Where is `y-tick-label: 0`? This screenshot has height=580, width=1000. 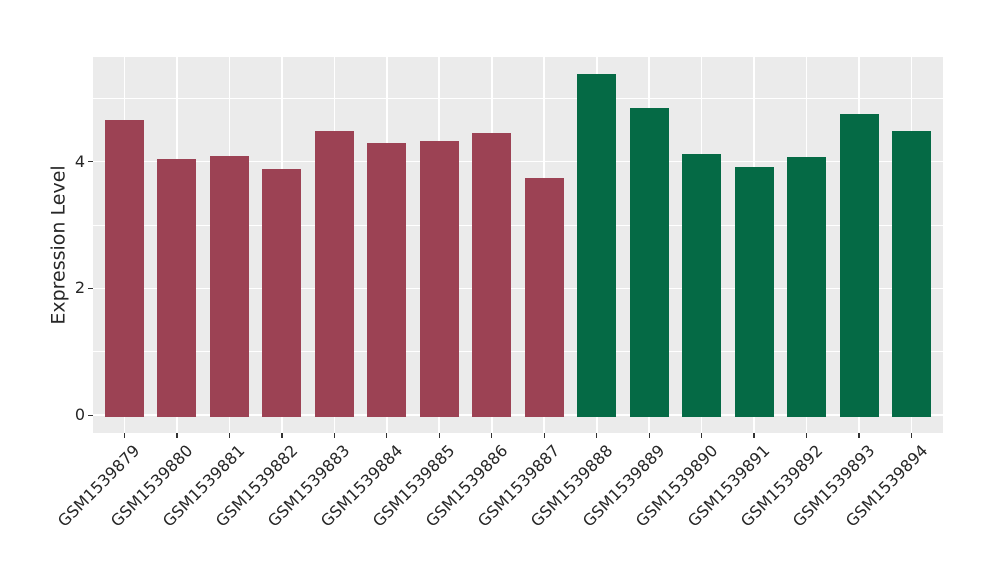 y-tick-label: 0 is located at coordinates (79, 415).